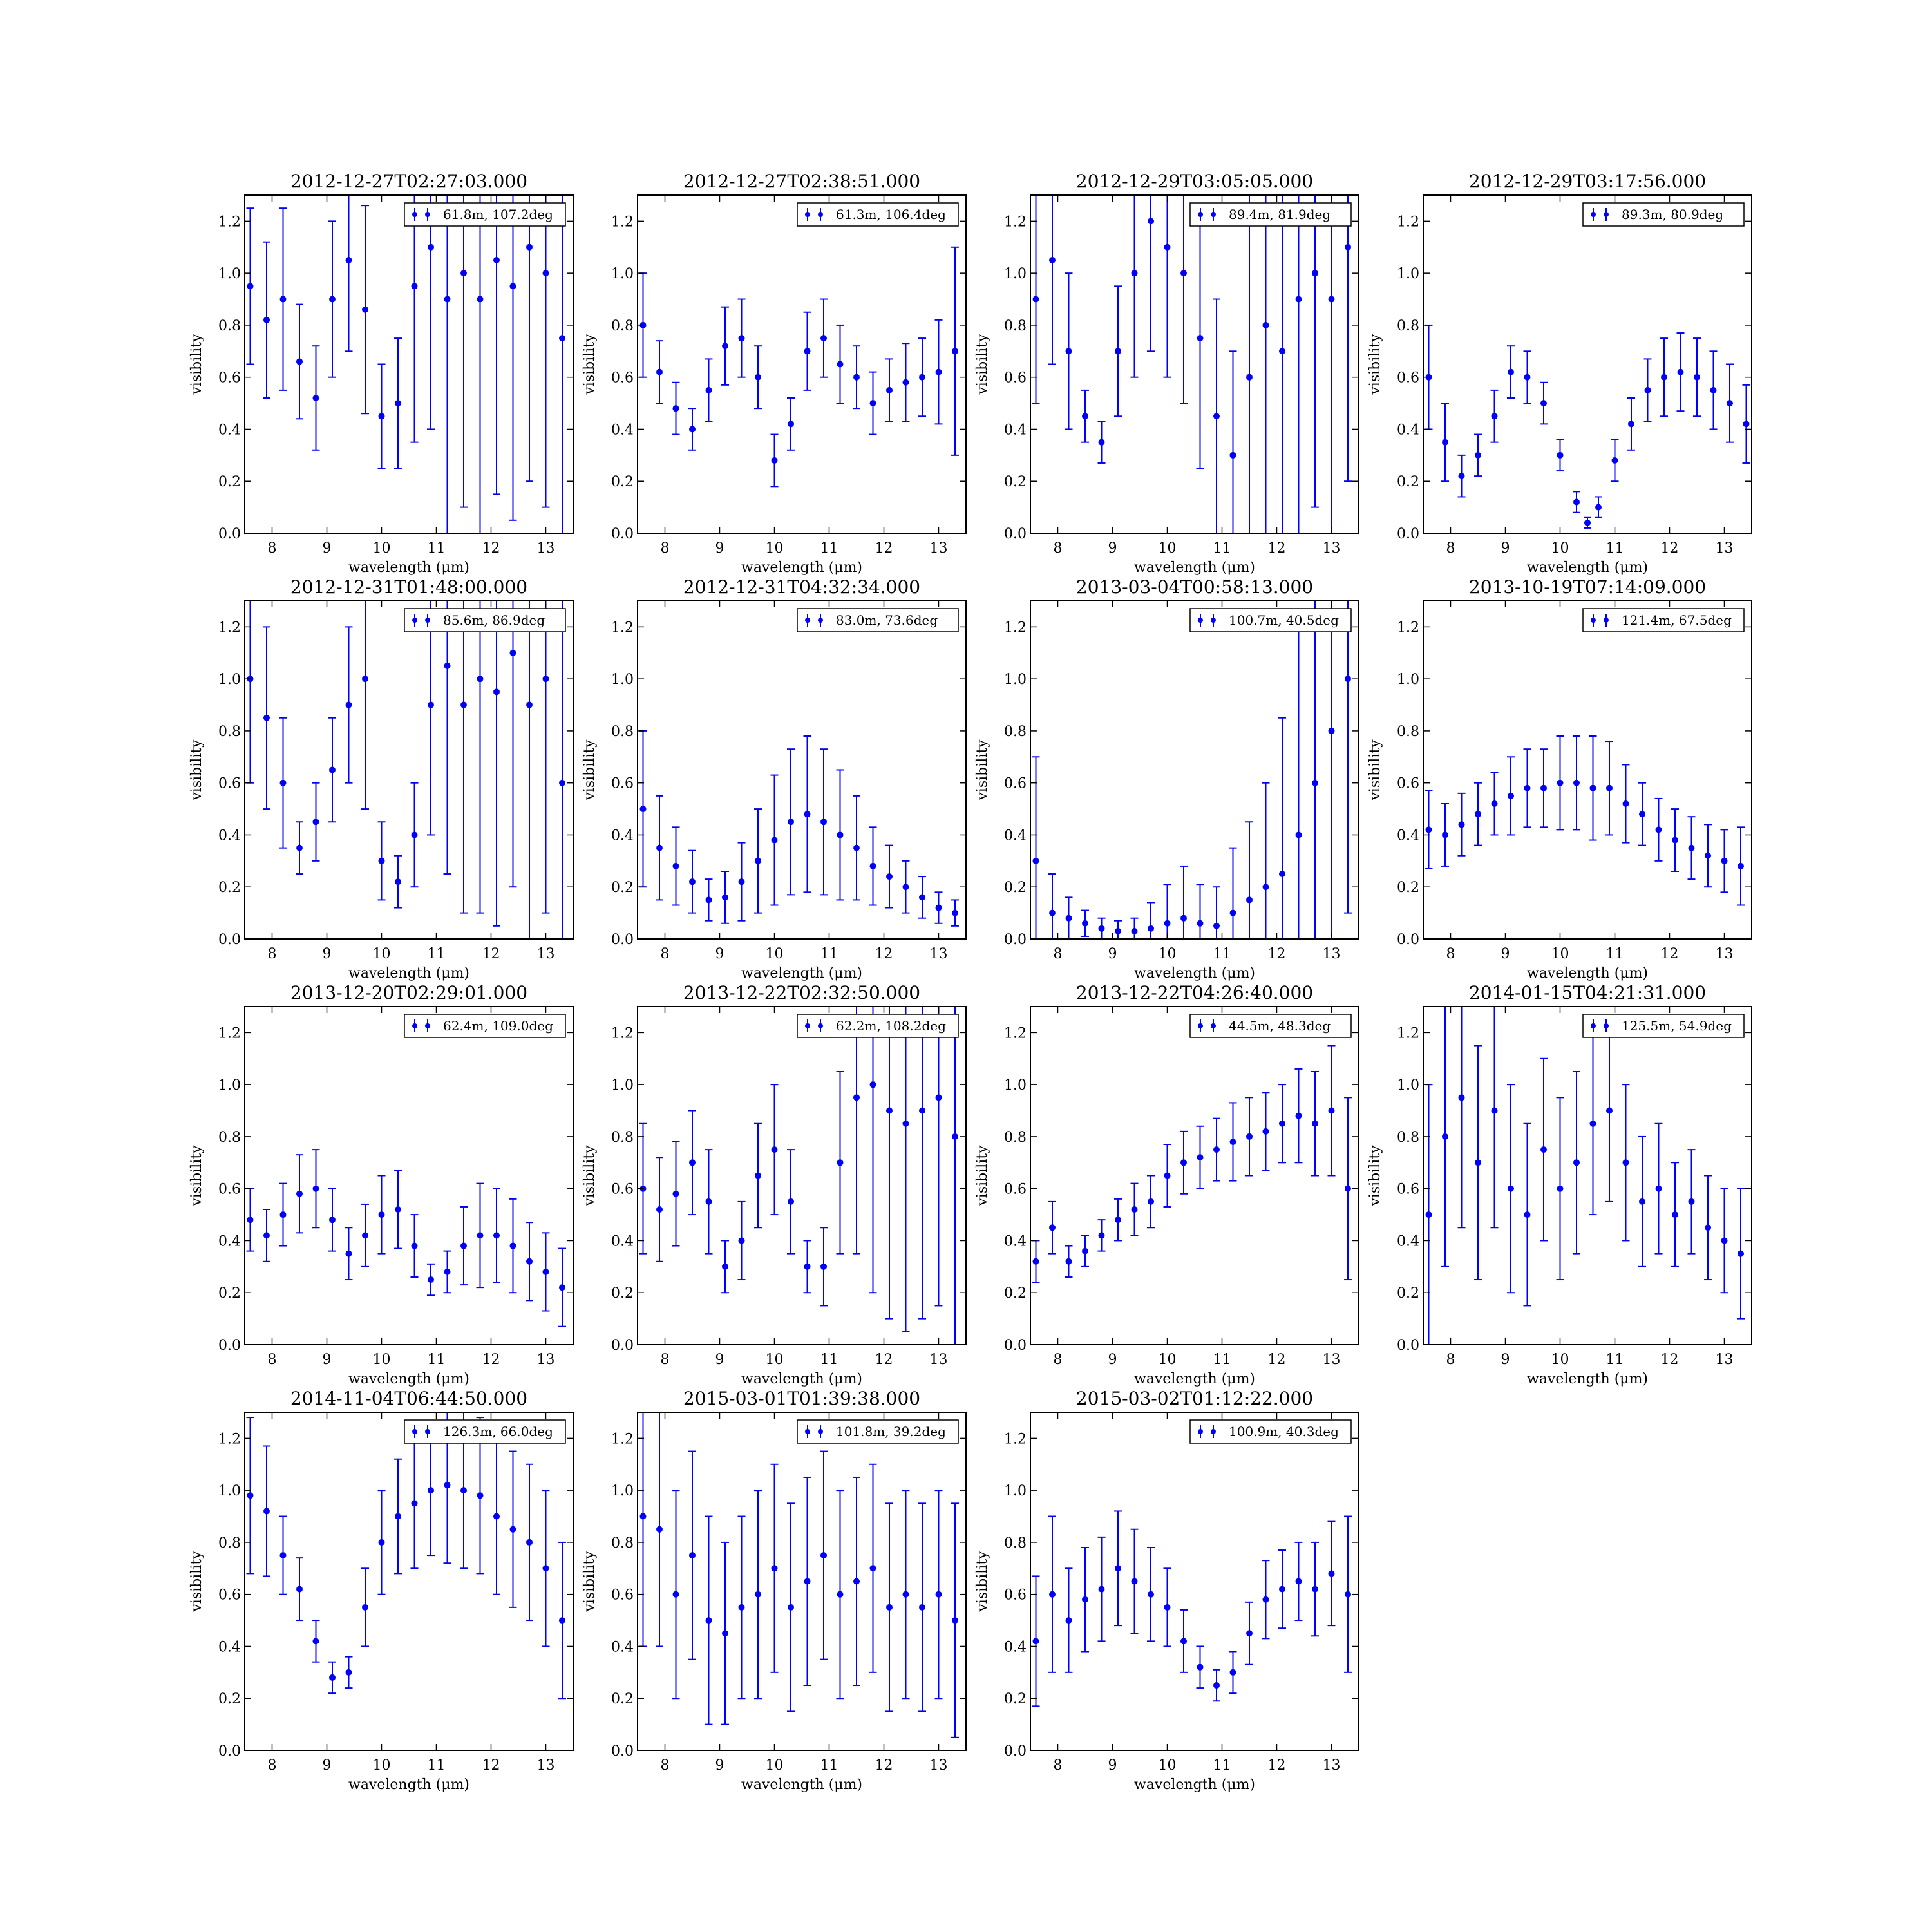  I want to click on x-tick-label: 11, so click(829, 954).